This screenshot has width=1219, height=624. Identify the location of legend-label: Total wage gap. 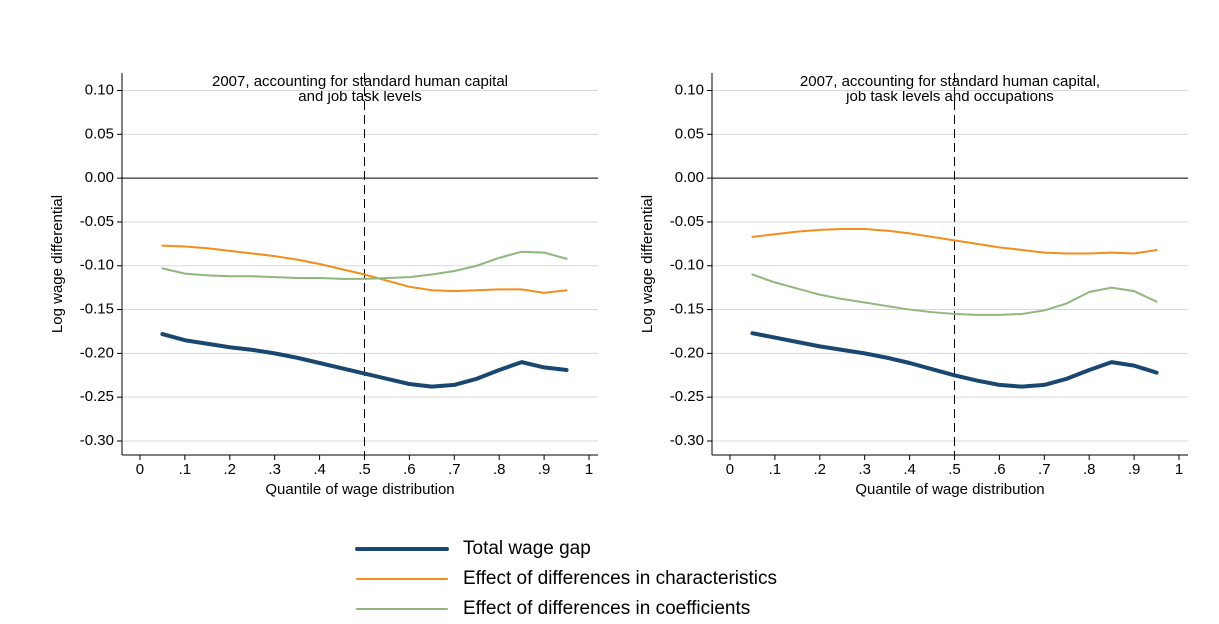
(527, 548).